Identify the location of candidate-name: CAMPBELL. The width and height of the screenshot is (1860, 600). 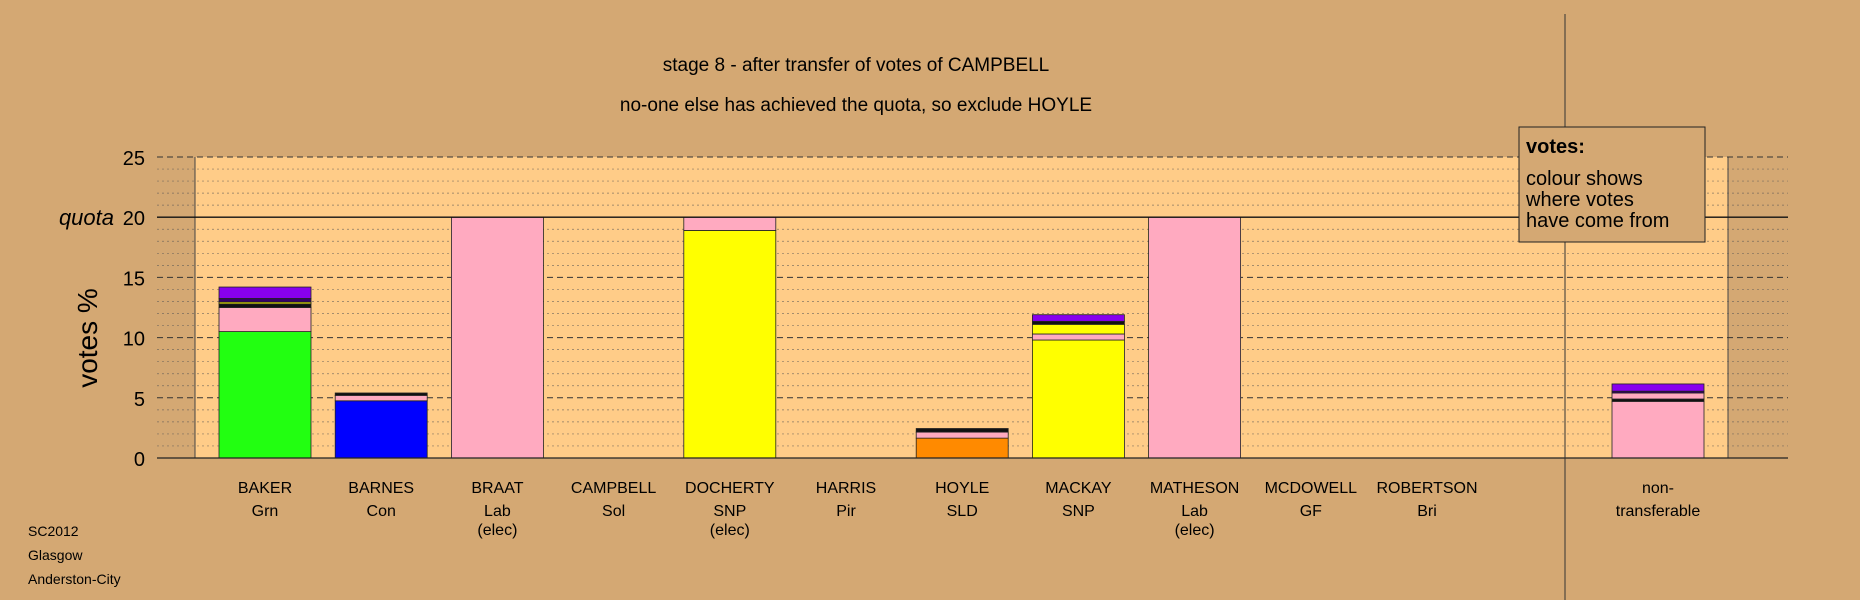
(613, 488).